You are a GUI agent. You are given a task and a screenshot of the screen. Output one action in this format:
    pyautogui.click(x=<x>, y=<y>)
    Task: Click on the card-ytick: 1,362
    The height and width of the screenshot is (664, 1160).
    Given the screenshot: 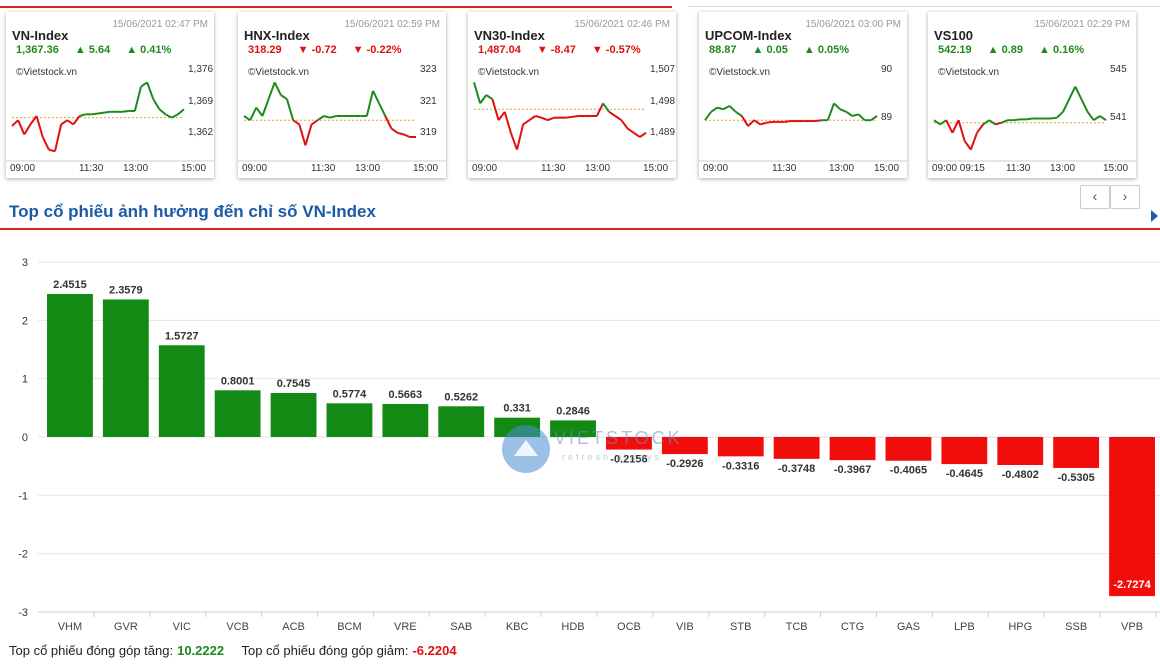 What is the action you would take?
    pyautogui.click(x=201, y=132)
    